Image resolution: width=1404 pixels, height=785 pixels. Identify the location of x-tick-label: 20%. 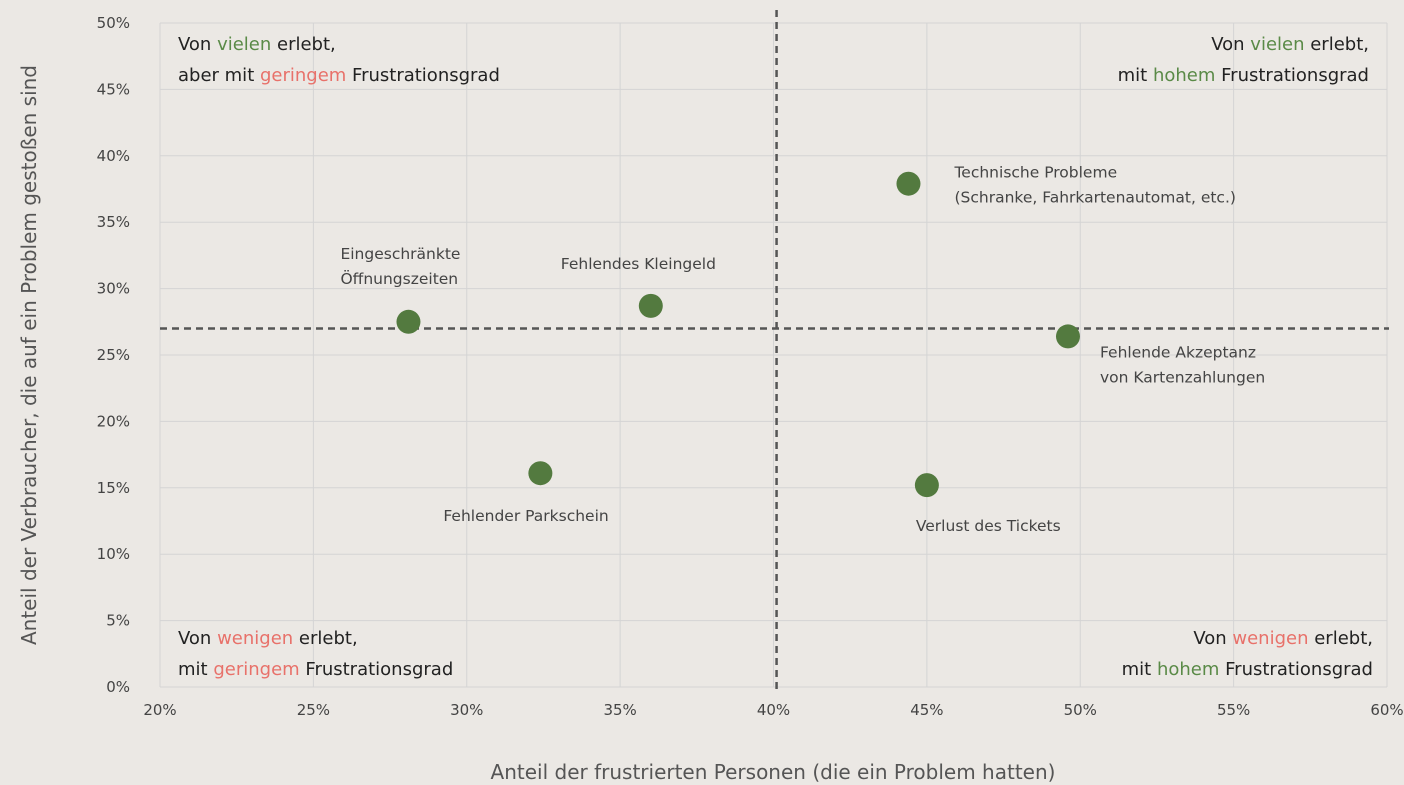
(159, 710).